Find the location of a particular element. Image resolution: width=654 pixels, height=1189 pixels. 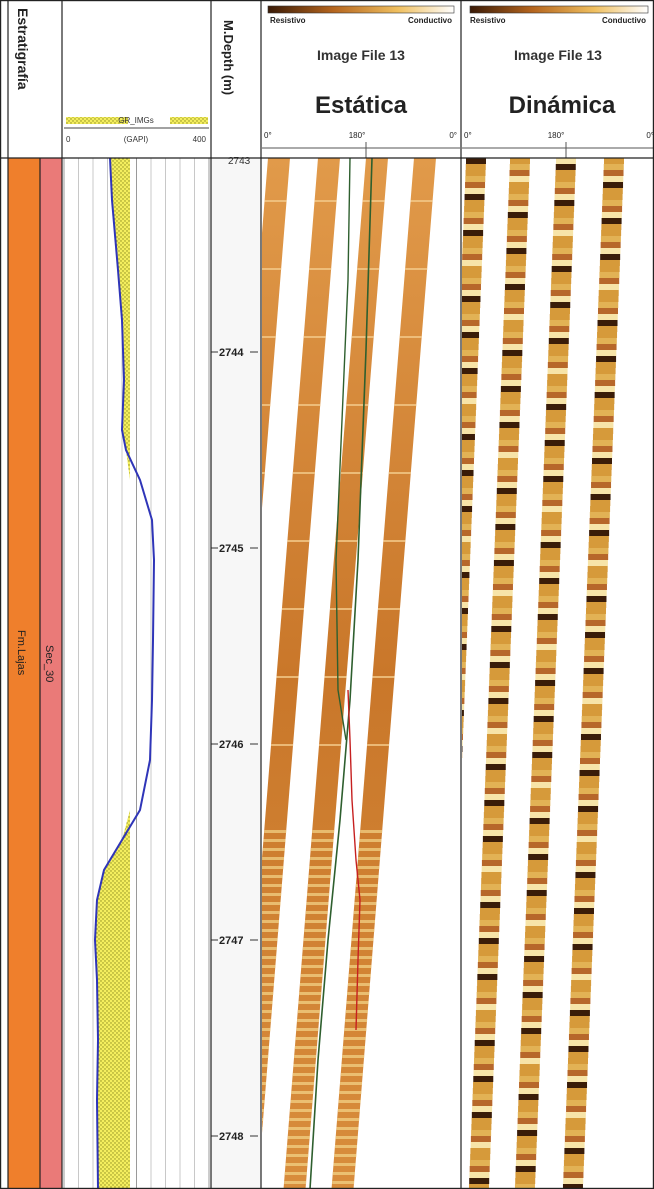

gr-legend-swatch-left is located at coordinates (97, 120).